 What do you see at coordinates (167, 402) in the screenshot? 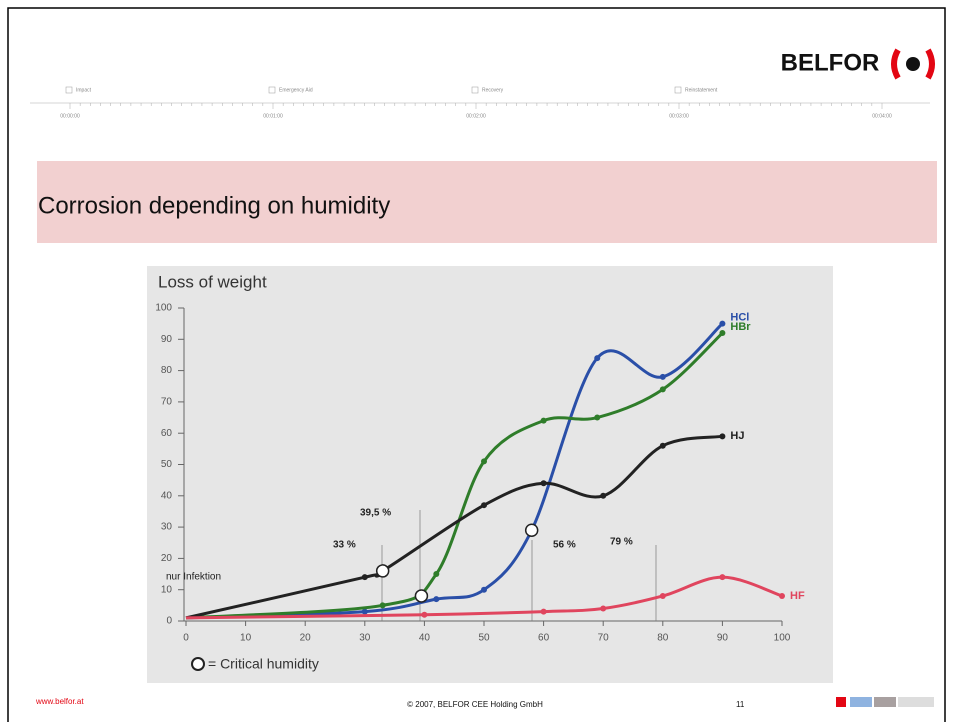
I see `y-tick-label: 70` at bounding box center [167, 402].